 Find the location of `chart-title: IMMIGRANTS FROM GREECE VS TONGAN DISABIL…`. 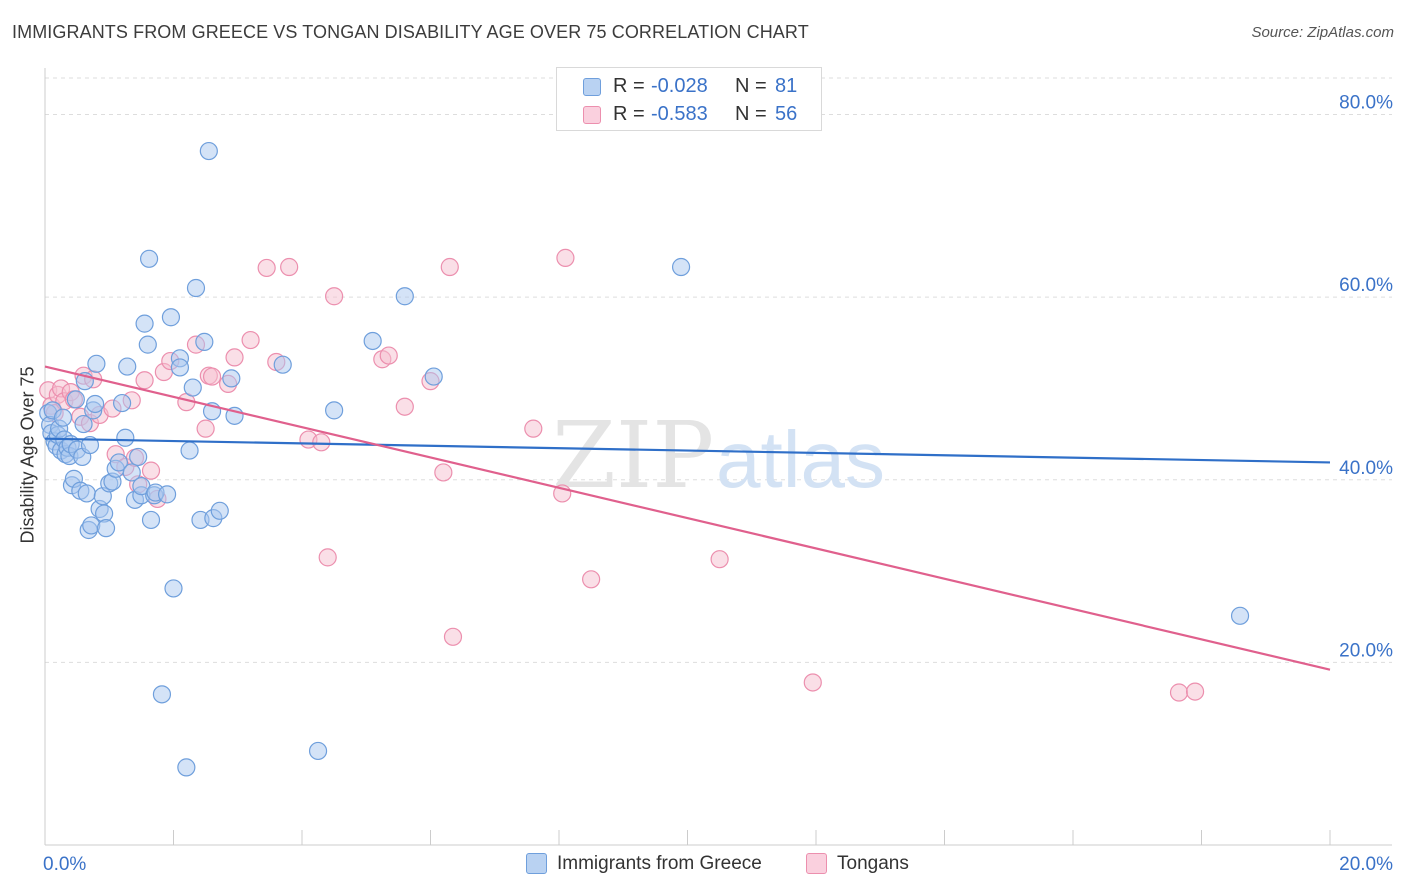

chart-title: IMMIGRANTS FROM GREECE VS TONGAN DISABIL… is located at coordinates (410, 32).